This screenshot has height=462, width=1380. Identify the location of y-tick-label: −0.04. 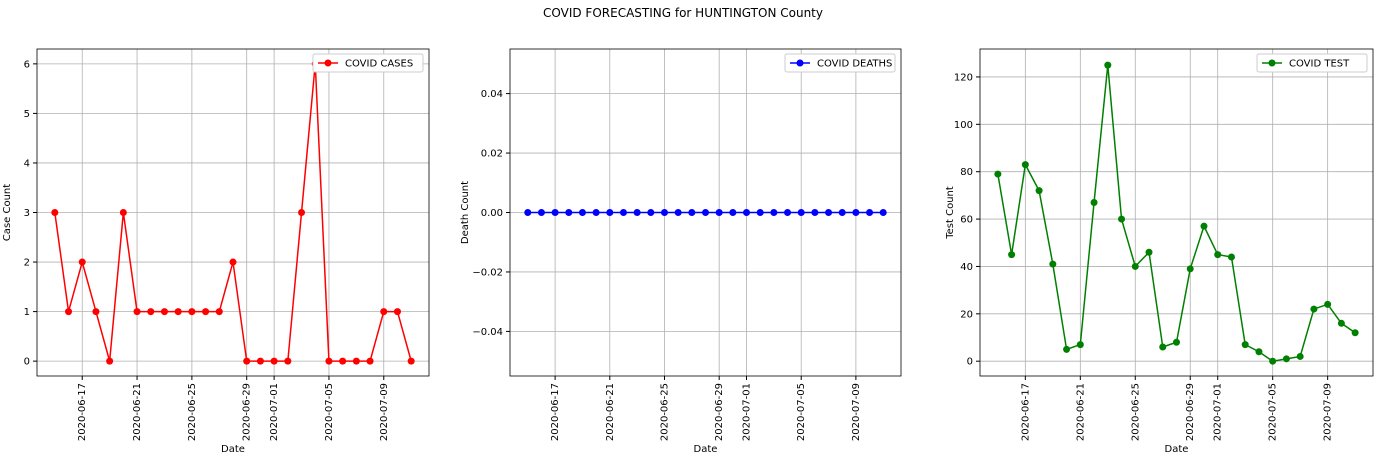
(487, 332).